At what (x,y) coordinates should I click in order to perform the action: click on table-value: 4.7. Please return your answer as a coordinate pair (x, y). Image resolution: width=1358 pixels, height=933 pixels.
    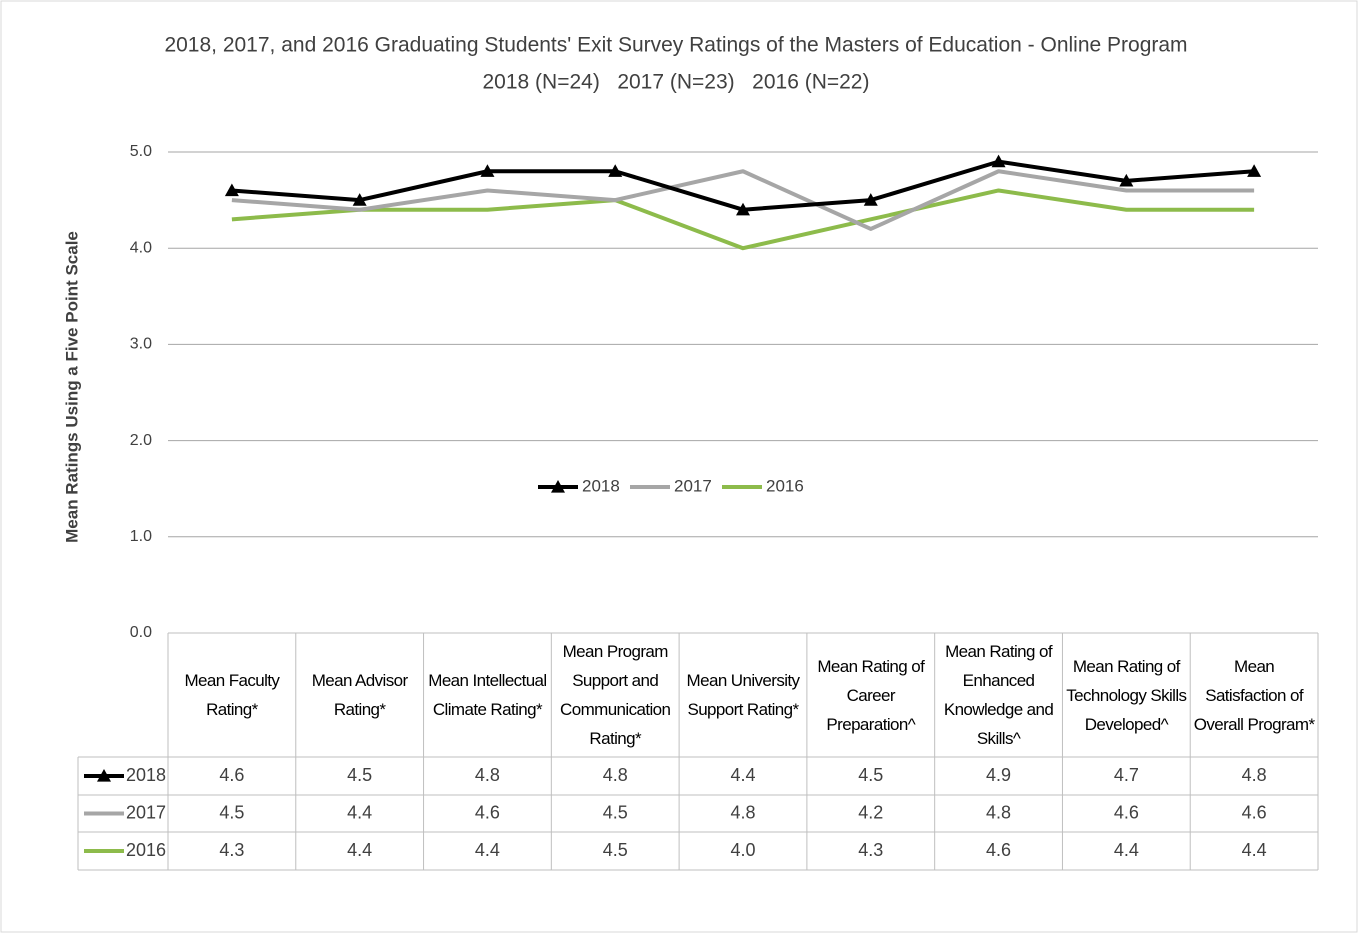
    Looking at the image, I should click on (1126, 775).